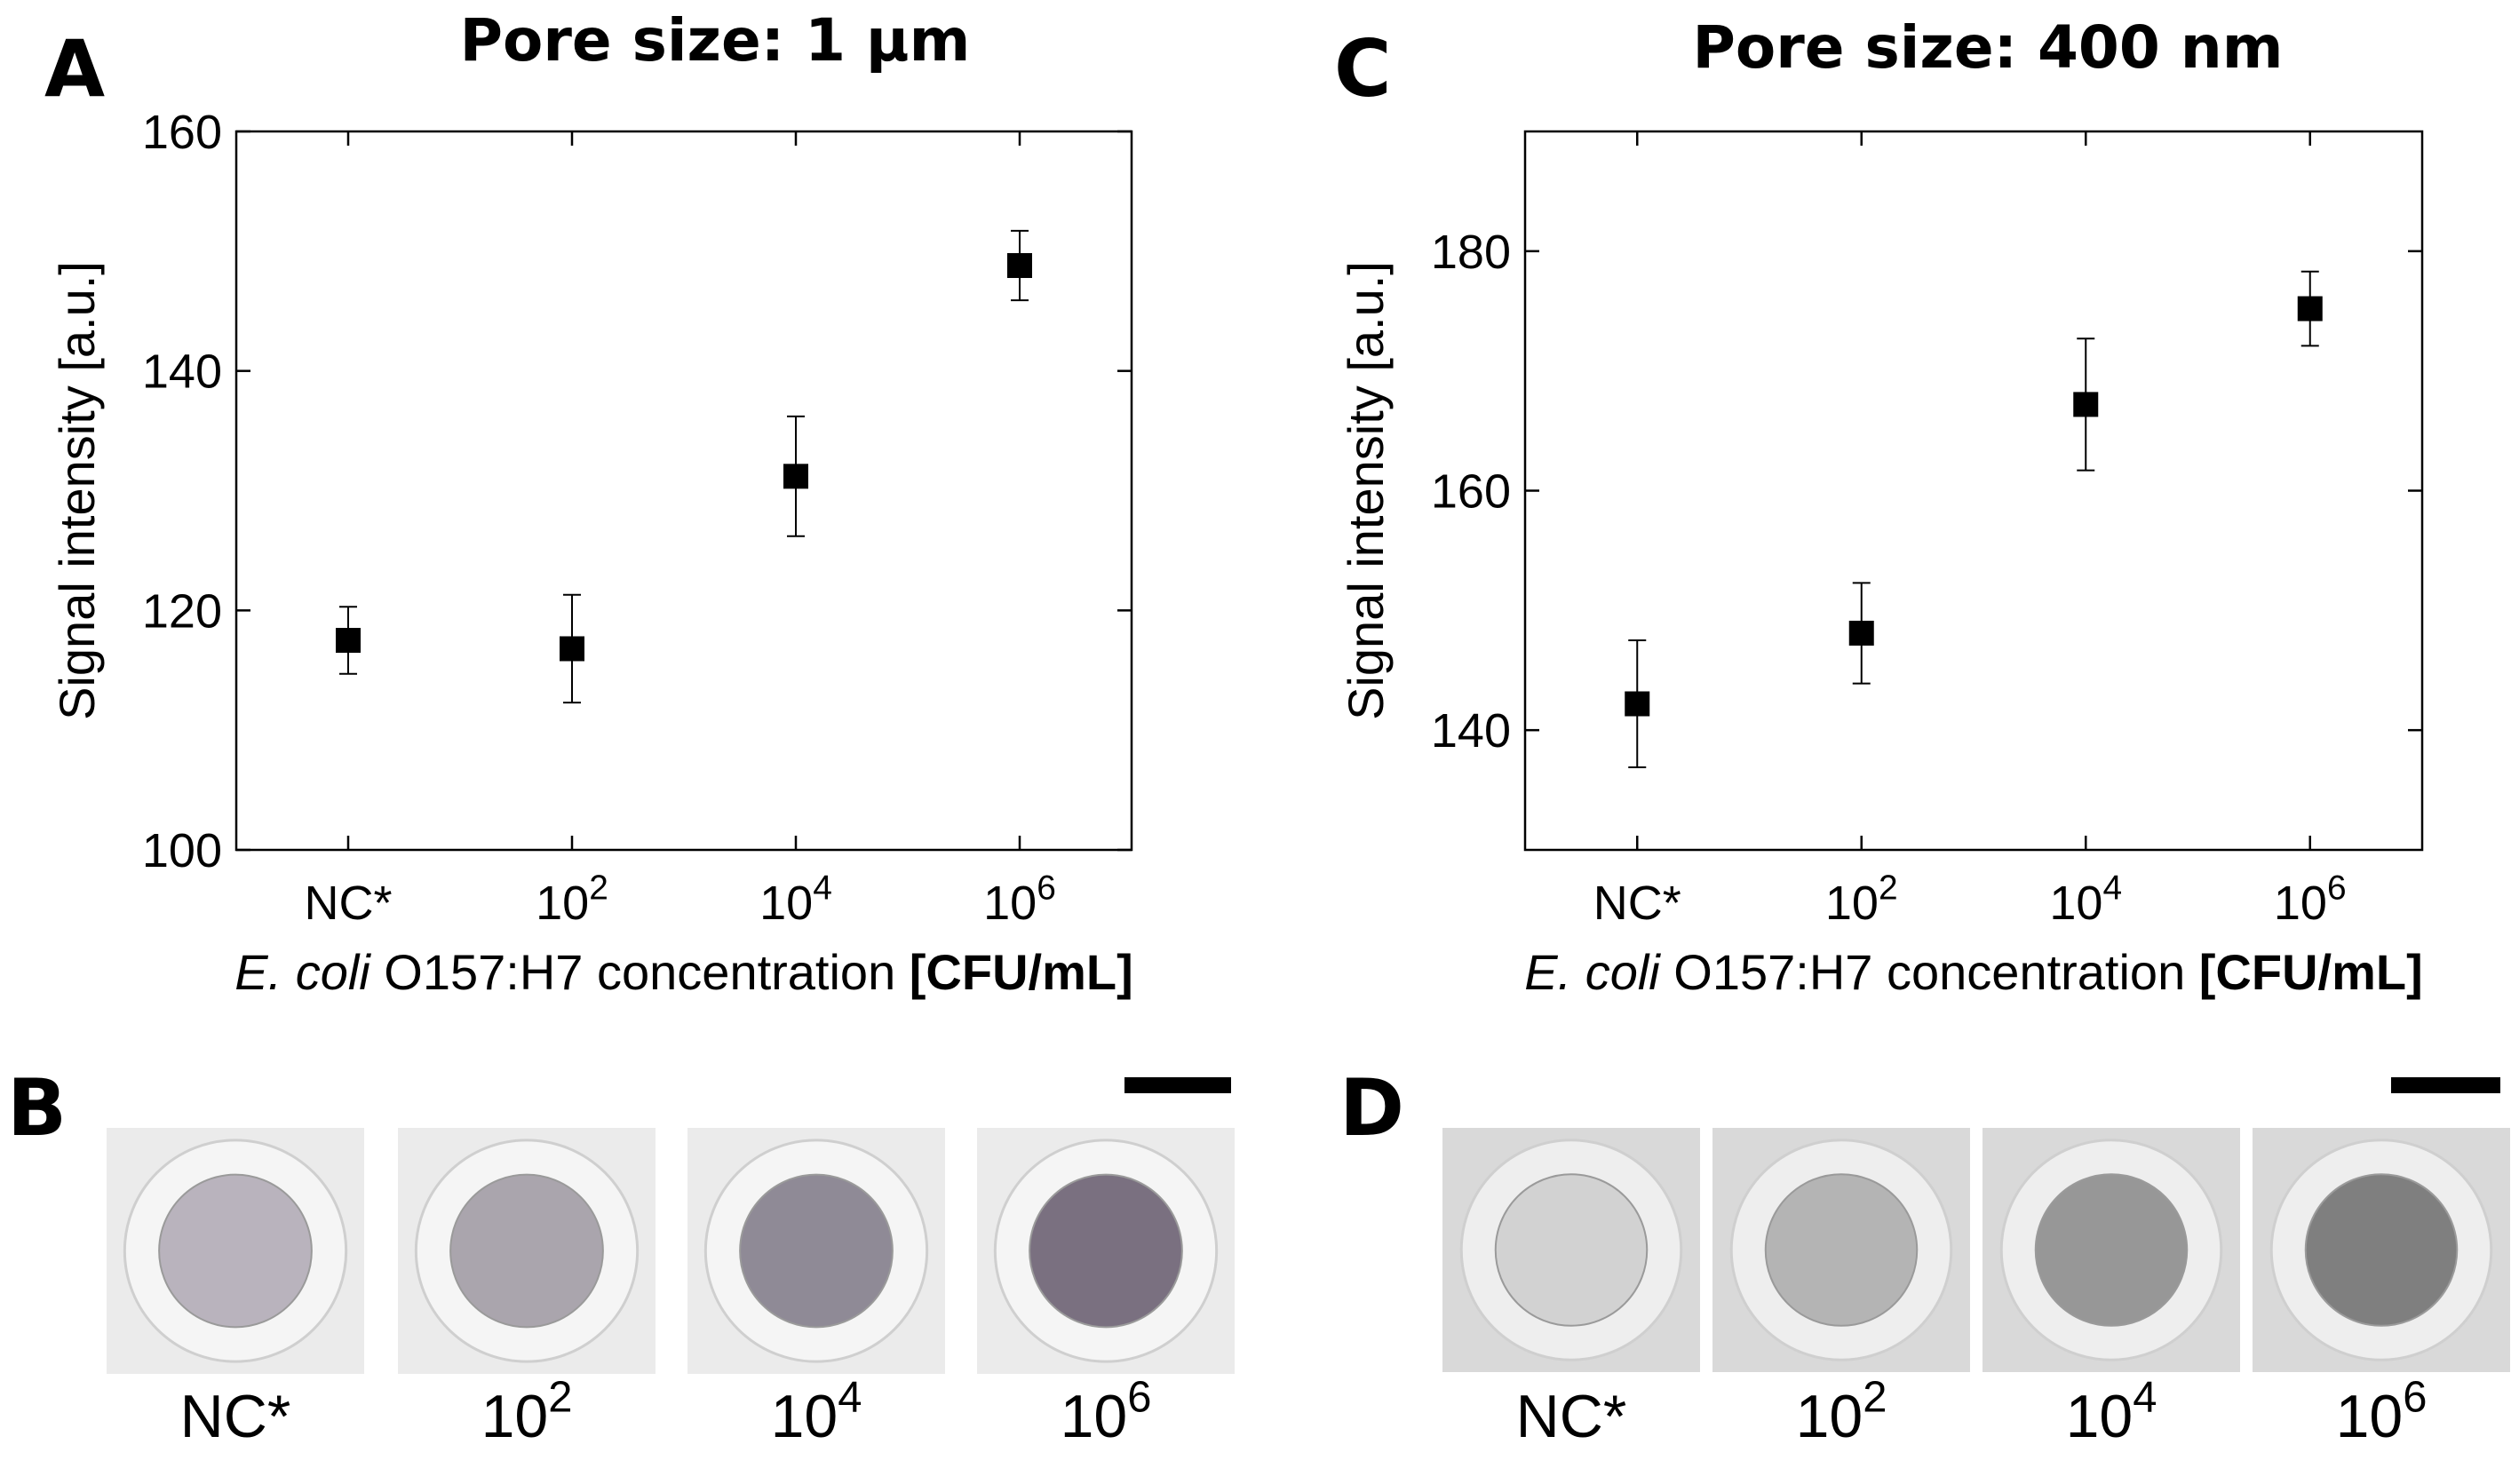 This screenshot has width=2511, height=1484. Describe the element at coordinates (182, 851) in the screenshot. I see `y-tick-label: 100` at that location.